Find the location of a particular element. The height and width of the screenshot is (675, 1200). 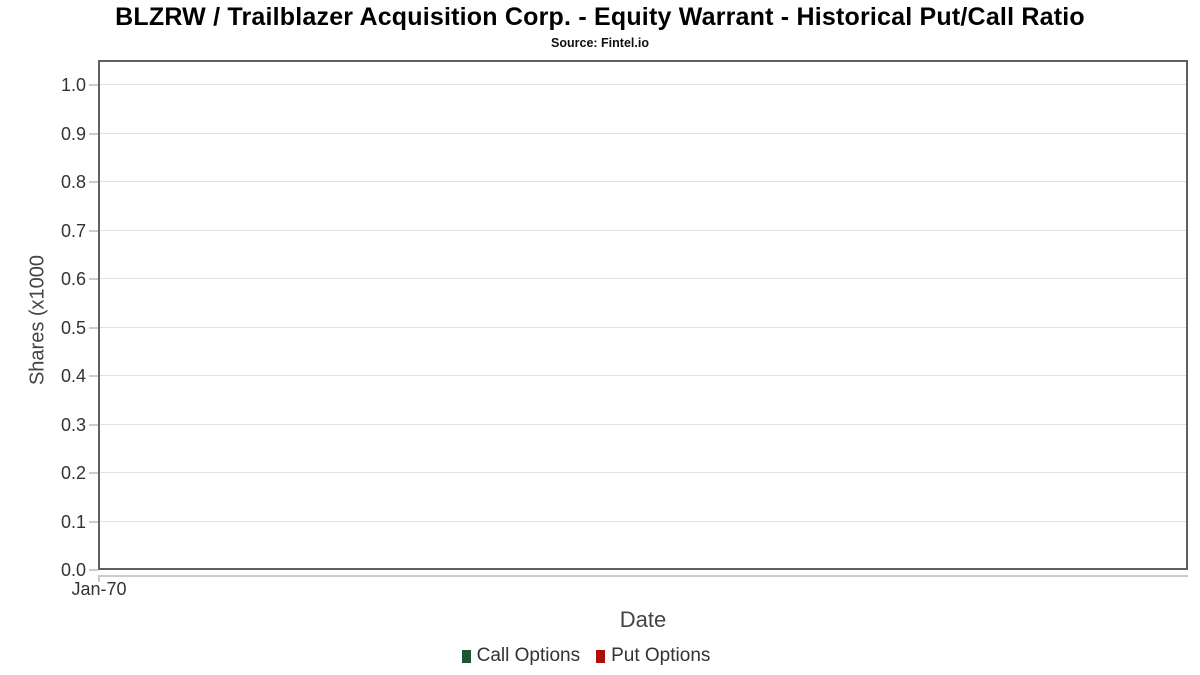

x-tick-mark is located at coordinates (99, 578).